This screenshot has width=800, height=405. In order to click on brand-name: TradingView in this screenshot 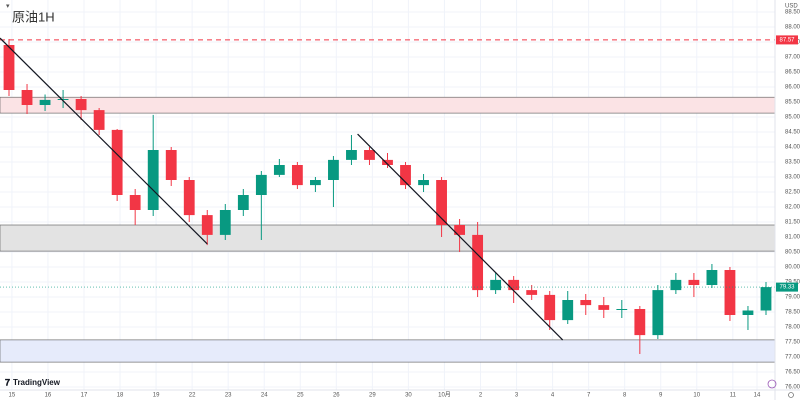, I will do `click(37, 382)`.